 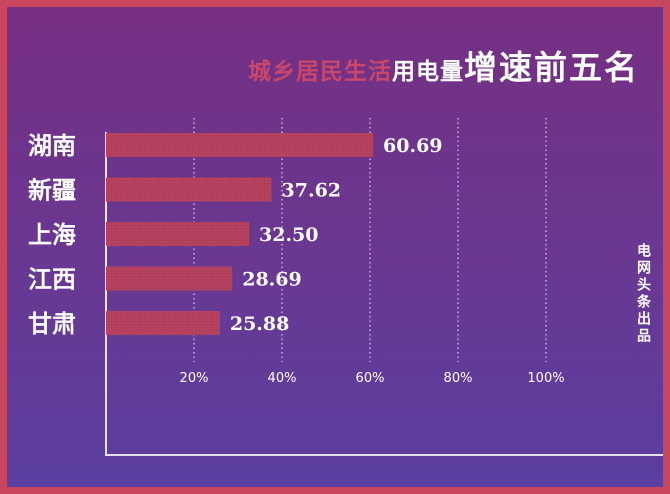 What do you see at coordinates (551, 67) in the screenshot?
I see `title-part-3: 增速前五名` at bounding box center [551, 67].